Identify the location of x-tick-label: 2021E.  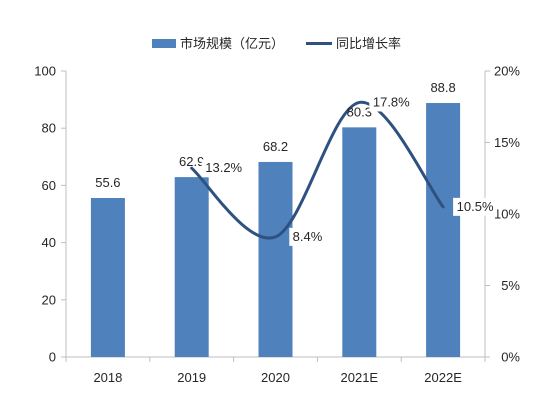
(360, 377).